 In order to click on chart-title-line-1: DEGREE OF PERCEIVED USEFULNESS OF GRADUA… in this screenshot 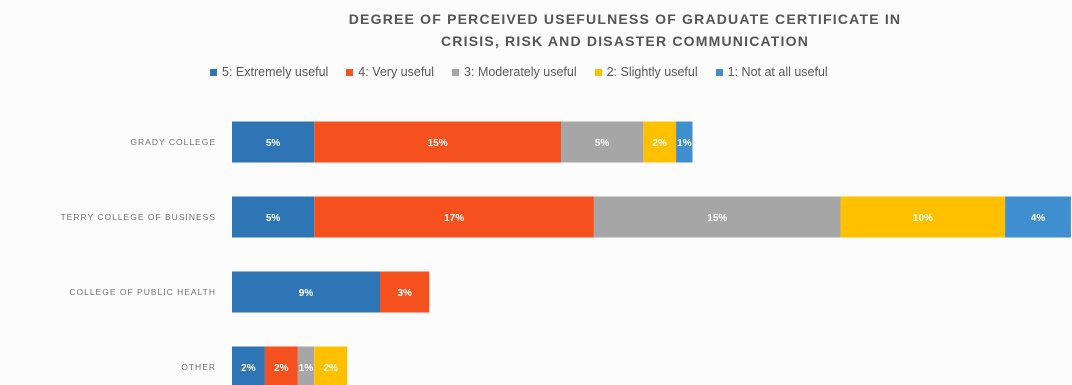, I will do `click(625, 19)`.